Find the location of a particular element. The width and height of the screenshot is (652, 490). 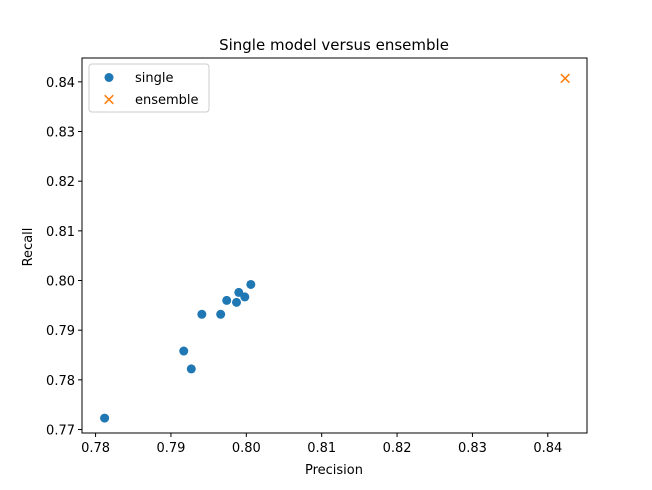

legend-box is located at coordinates (149, 88).